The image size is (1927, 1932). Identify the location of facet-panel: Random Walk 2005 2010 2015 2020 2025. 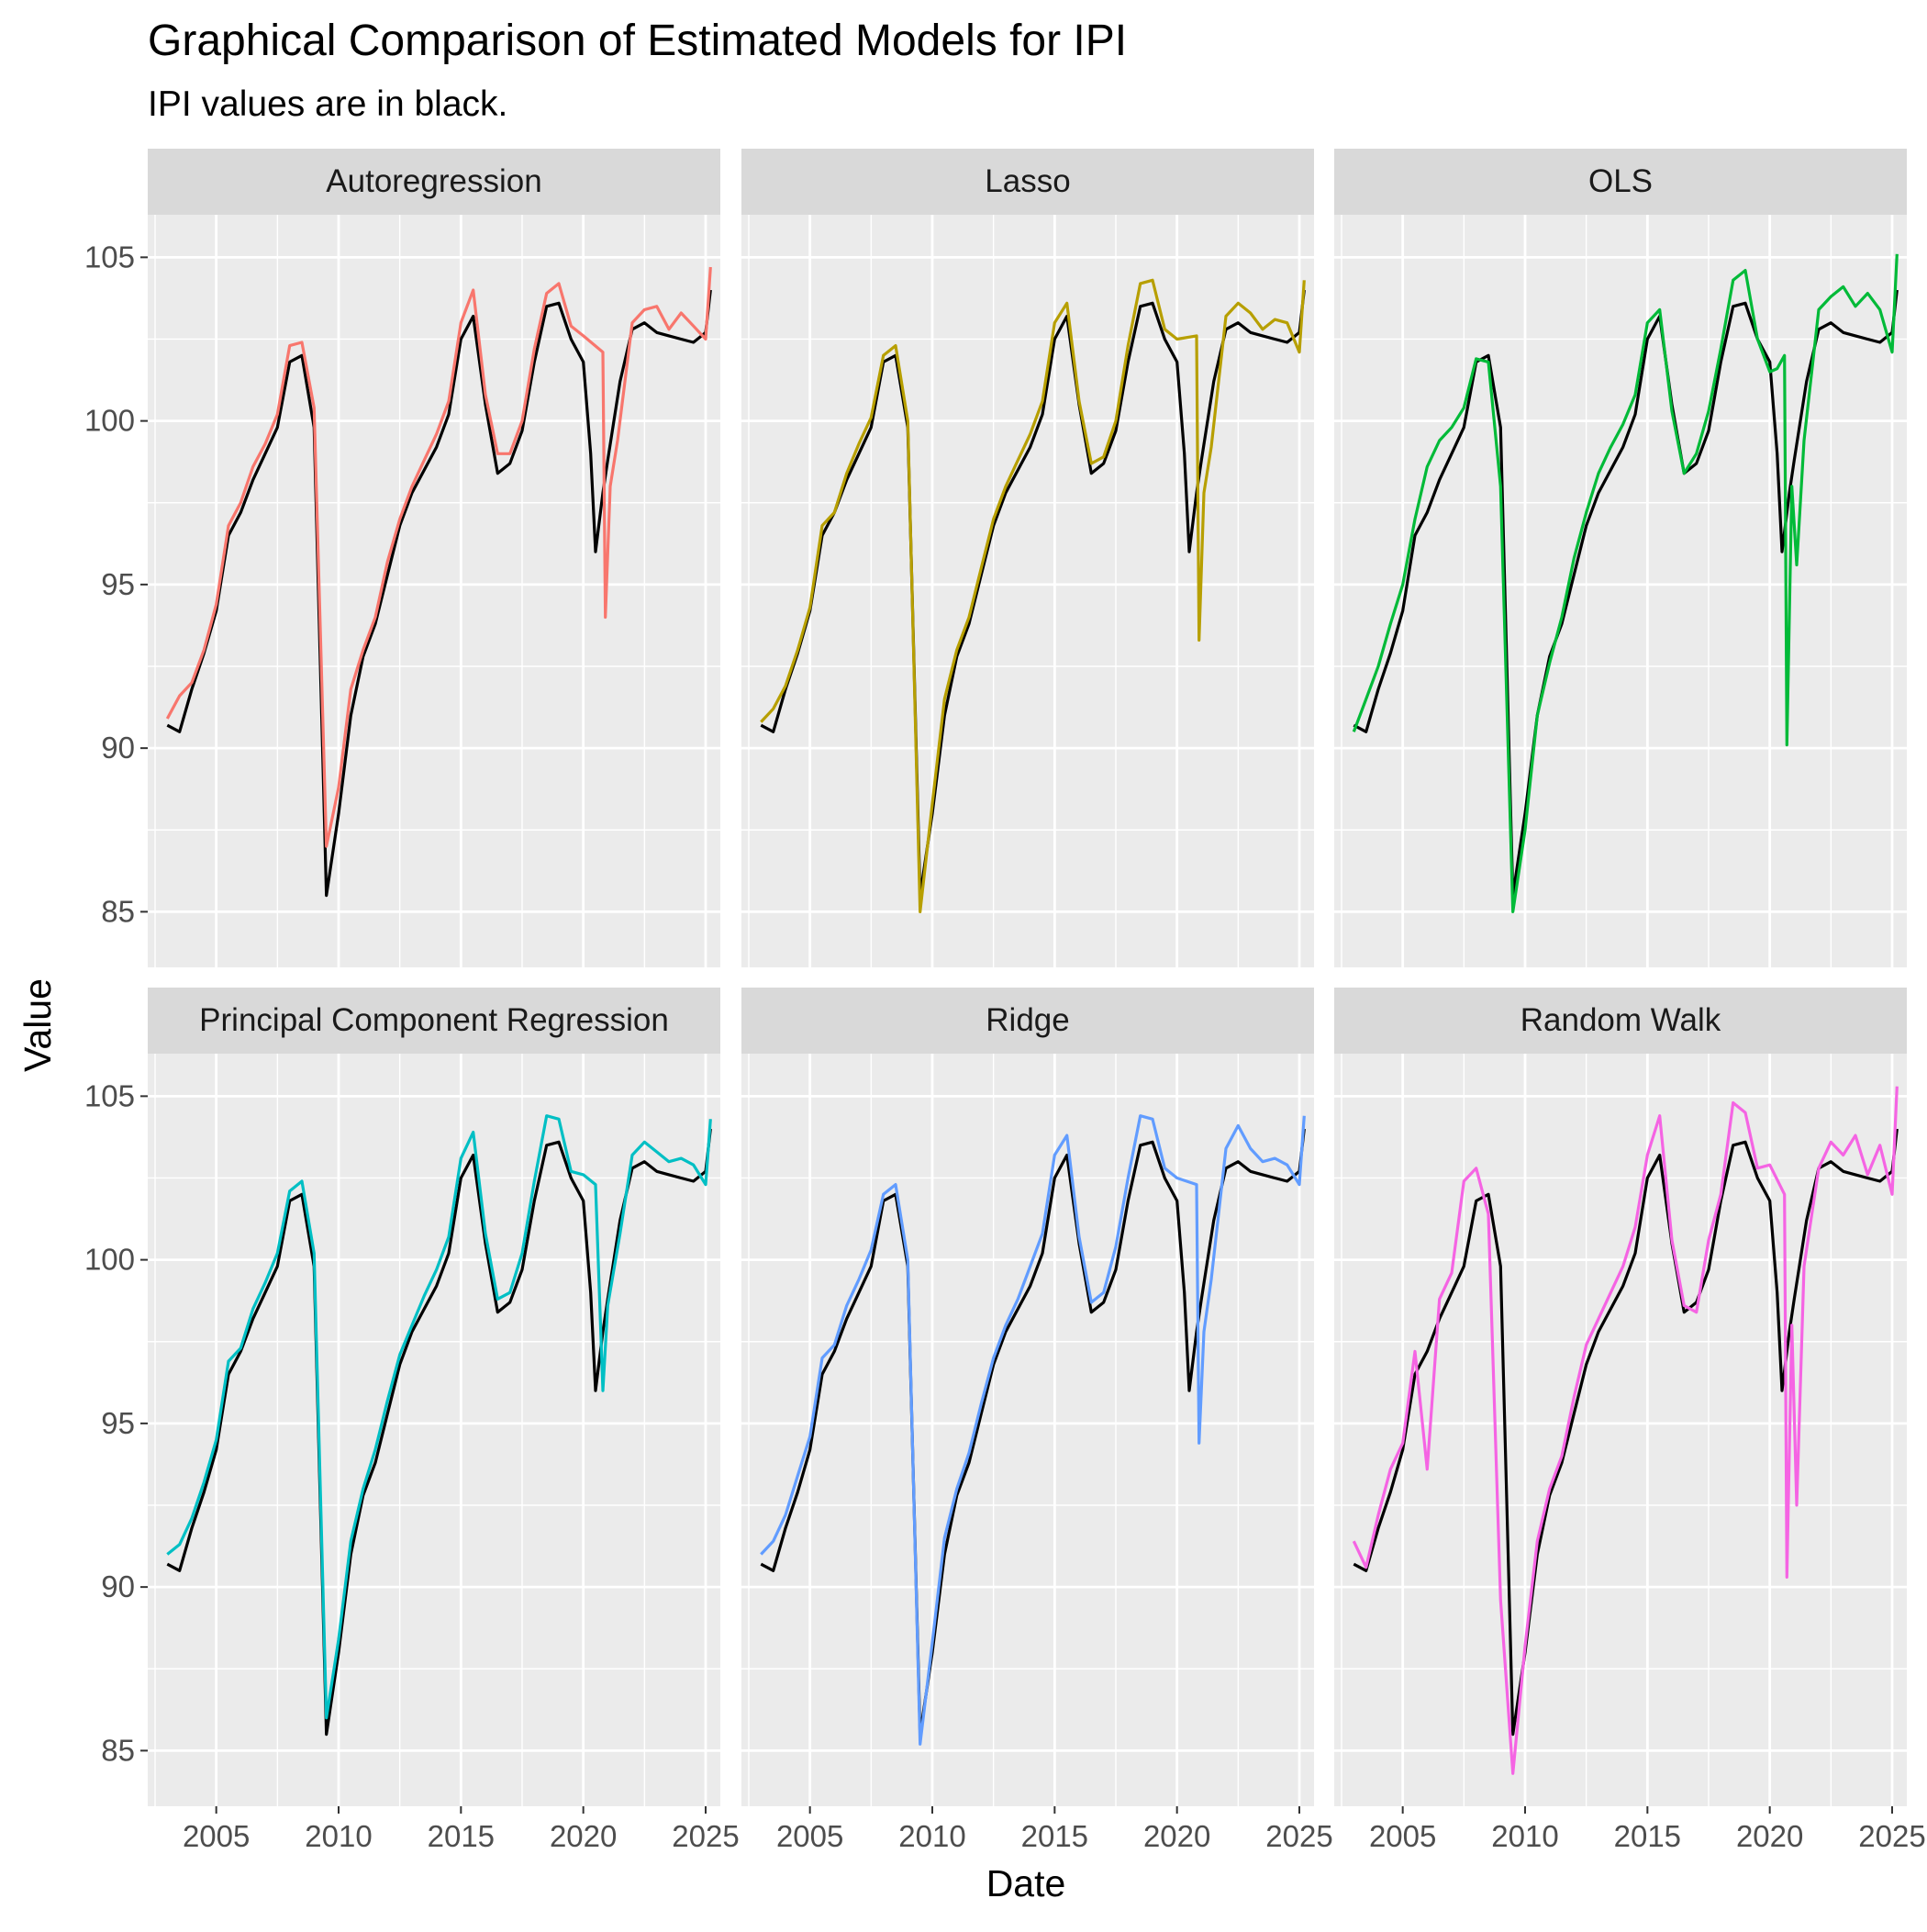
(1630, 1420).